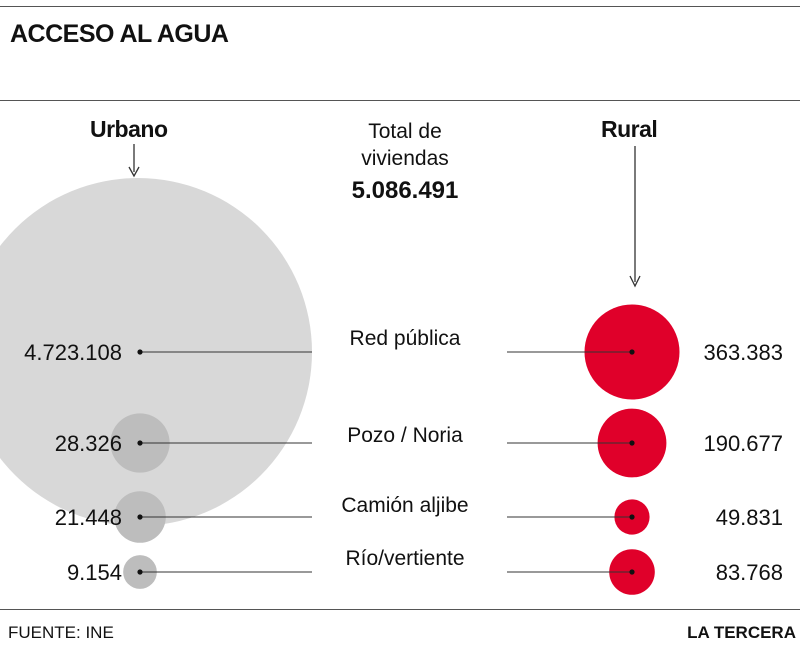  Describe the element at coordinates (88, 517) in the screenshot. I see `urban-value-label: 21.448` at that location.